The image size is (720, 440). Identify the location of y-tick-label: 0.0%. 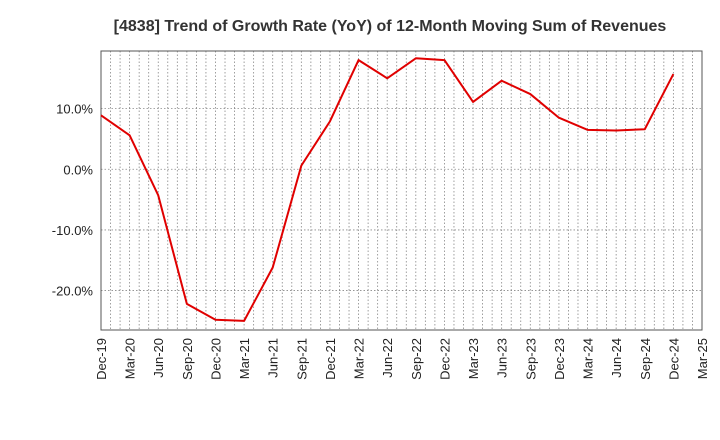
(78, 169).